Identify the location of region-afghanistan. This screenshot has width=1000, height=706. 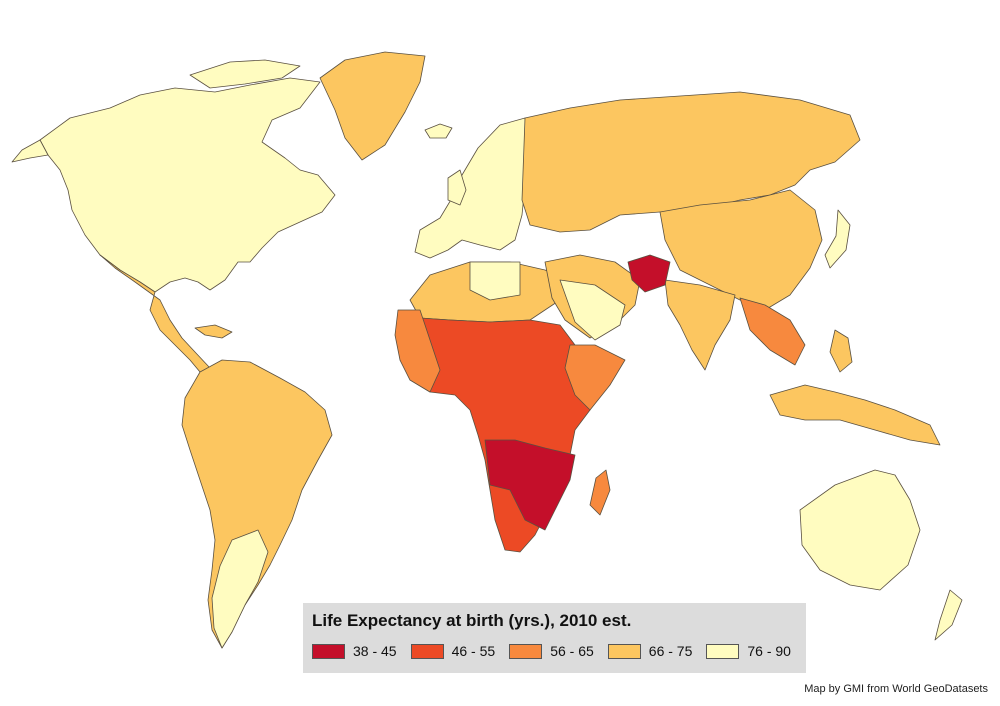
(649, 273).